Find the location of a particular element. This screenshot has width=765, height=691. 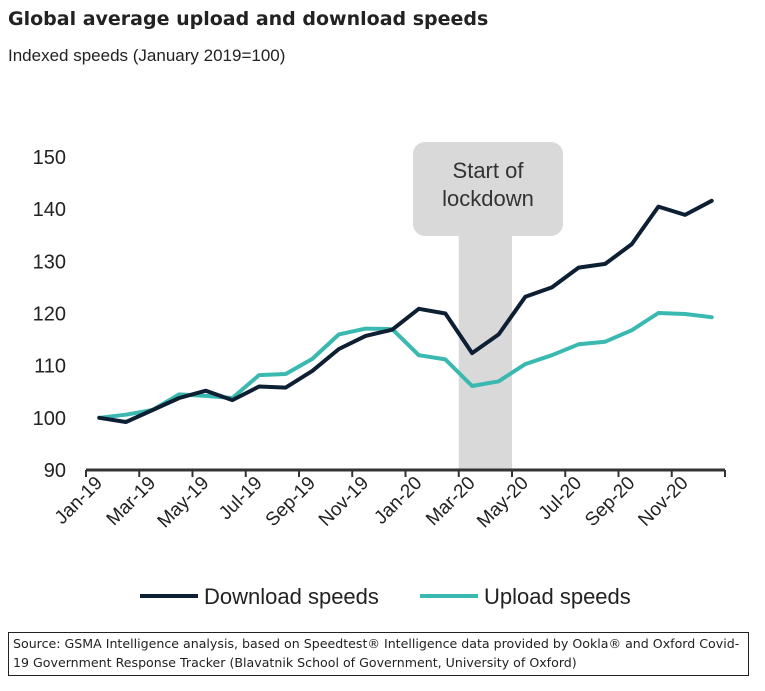

lockdown-label-box is located at coordinates (488, 189).